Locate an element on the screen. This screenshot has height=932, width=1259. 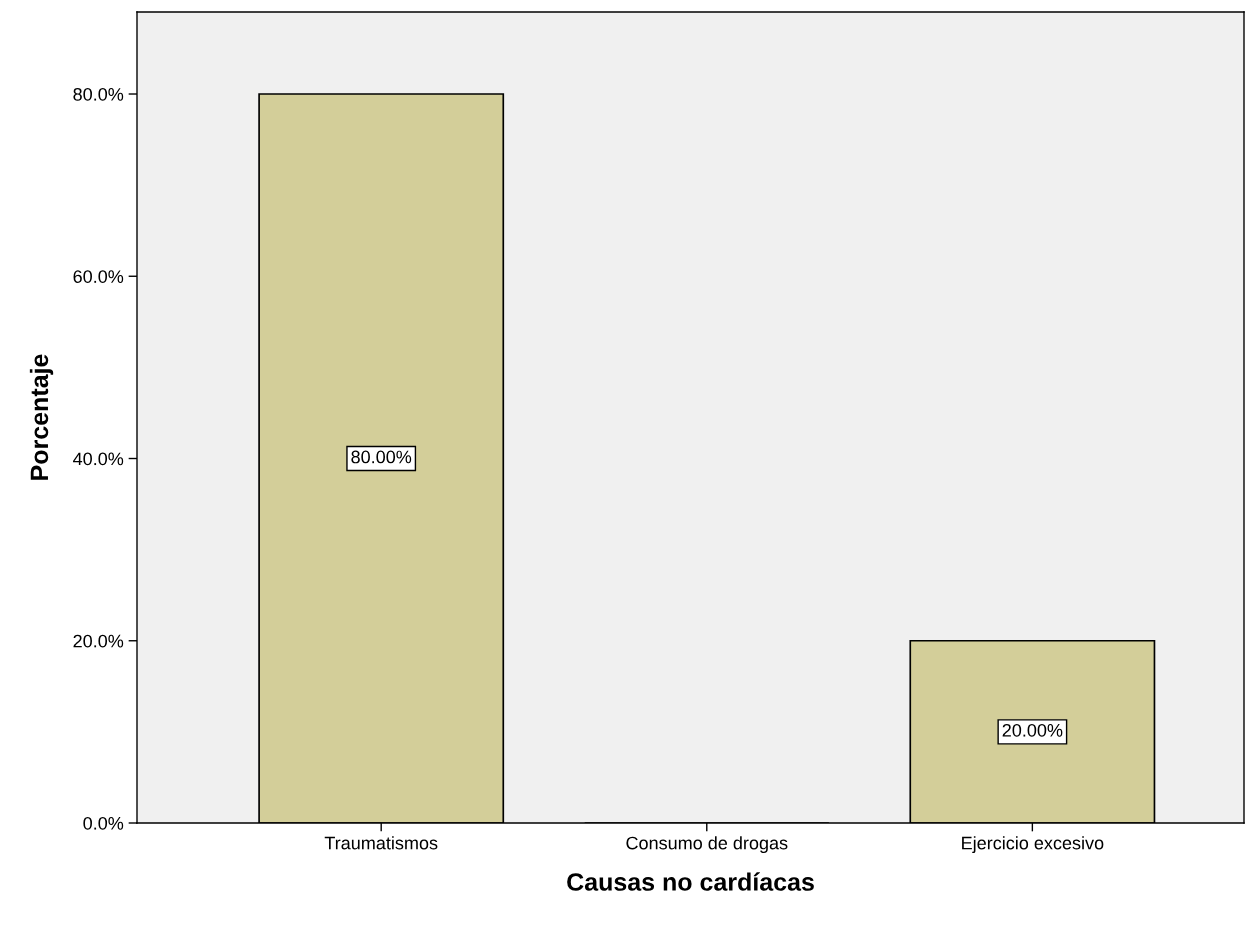
data-label: 80.00% is located at coordinates (381, 457).